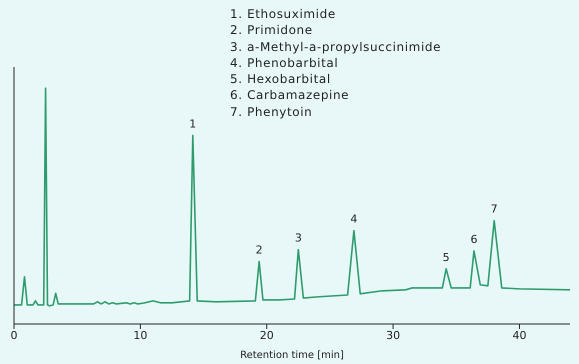 The height and width of the screenshot is (364, 579). What do you see at coordinates (272, 30) in the screenshot?
I see `text: 2. Primidone` at bounding box center [272, 30].